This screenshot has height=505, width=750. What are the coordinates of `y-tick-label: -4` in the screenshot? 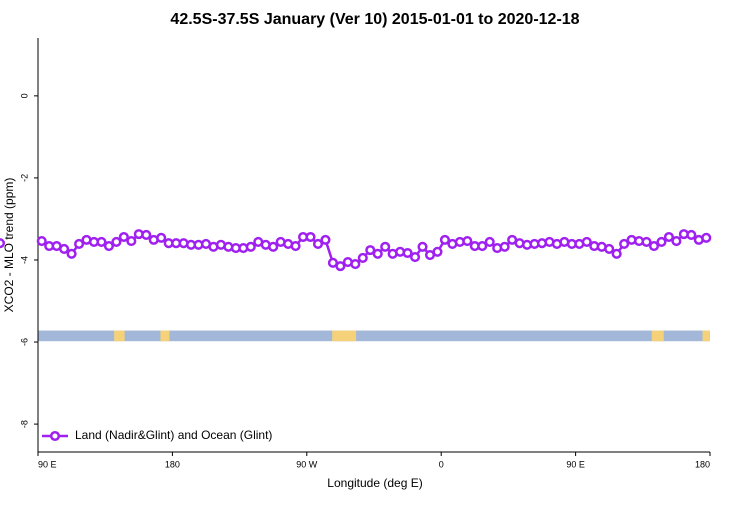 It's located at (24, 260).